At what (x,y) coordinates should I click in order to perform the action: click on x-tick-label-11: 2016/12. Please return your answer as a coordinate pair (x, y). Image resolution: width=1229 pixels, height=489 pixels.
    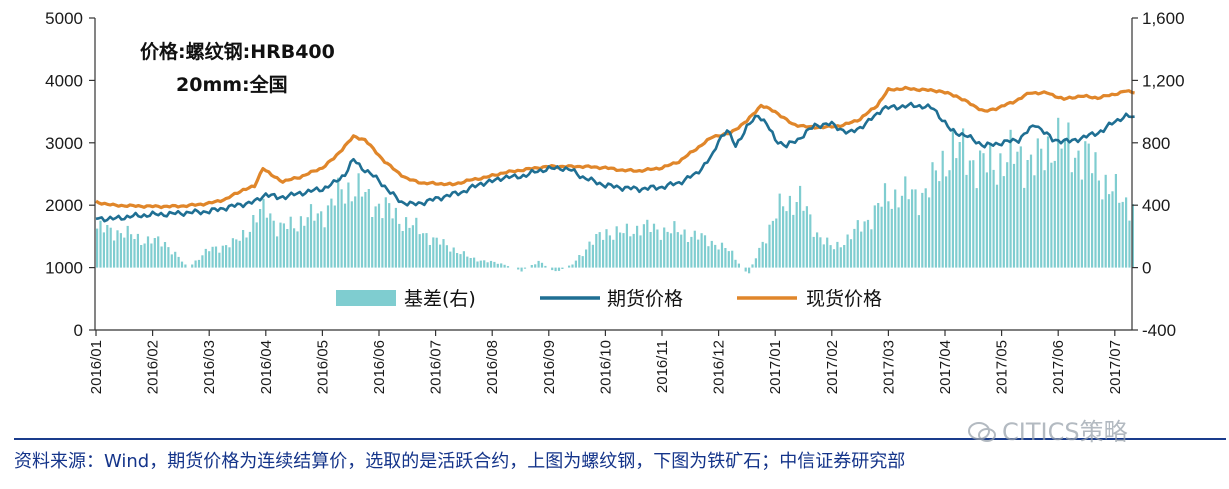
    Looking at the image, I should click on (719, 367).